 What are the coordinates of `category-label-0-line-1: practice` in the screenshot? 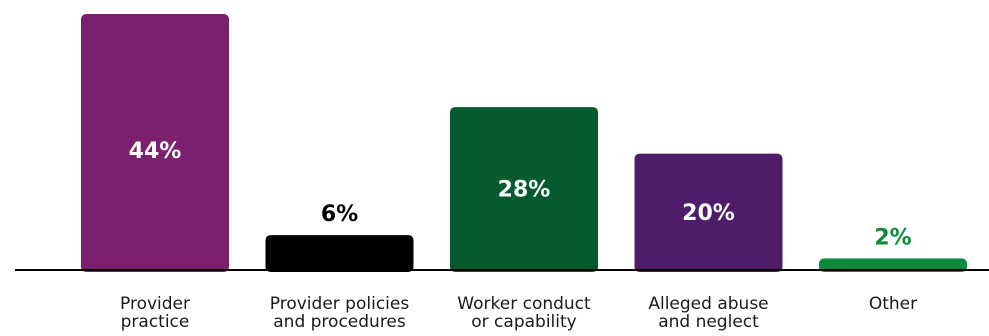 It's located at (155, 322).